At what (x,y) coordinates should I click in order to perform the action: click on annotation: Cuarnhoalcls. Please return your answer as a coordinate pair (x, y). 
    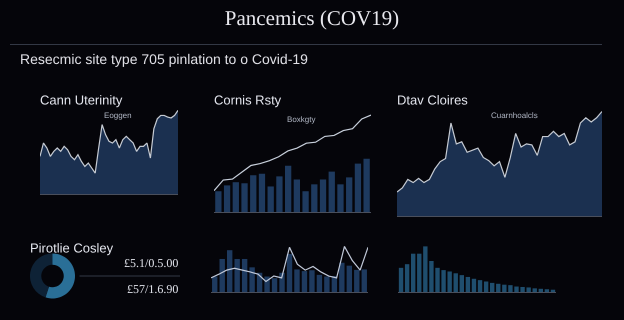
    Looking at the image, I should click on (514, 115).